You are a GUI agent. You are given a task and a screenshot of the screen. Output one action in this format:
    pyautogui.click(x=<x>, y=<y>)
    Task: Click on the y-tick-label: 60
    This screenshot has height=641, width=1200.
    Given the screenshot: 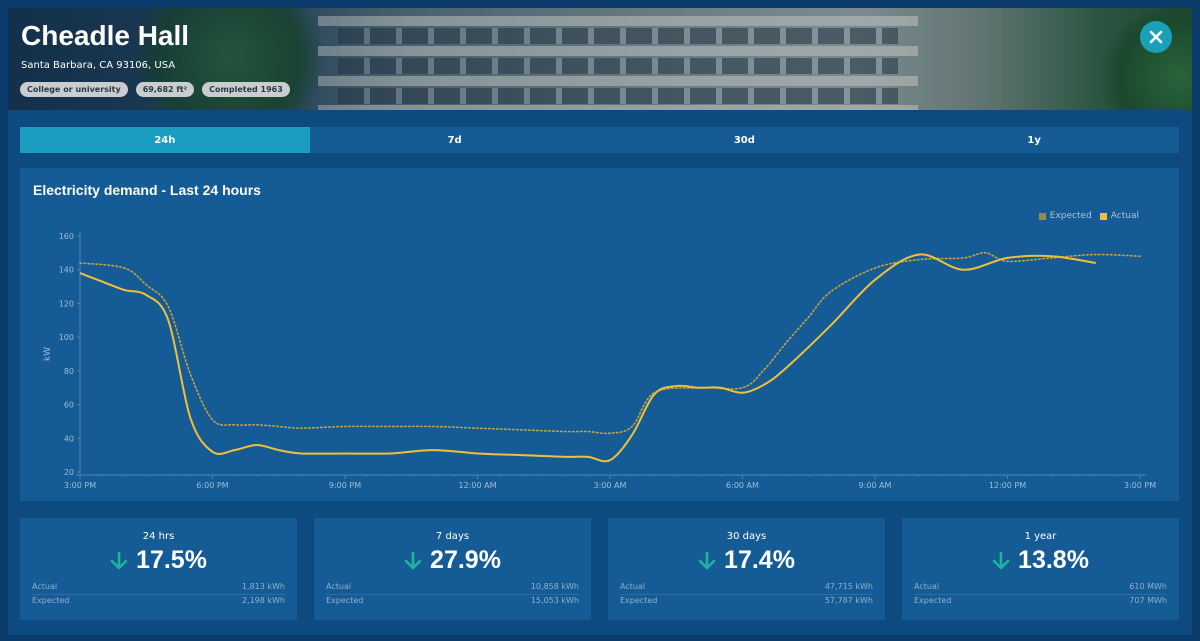 What is the action you would take?
    pyautogui.click(x=69, y=405)
    